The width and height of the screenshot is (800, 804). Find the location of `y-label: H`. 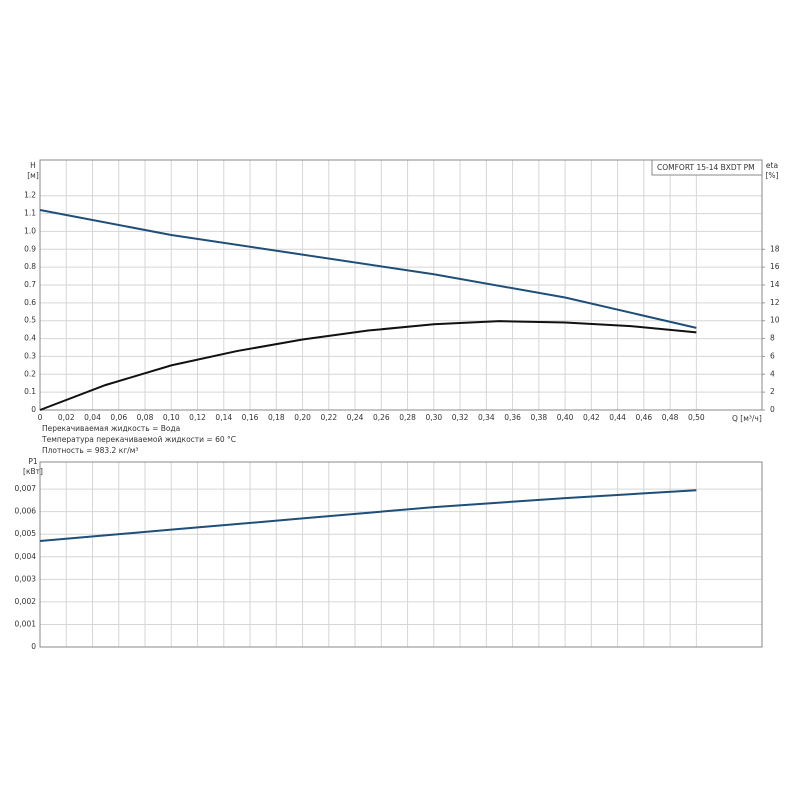

y-label: H is located at coordinates (33, 165).